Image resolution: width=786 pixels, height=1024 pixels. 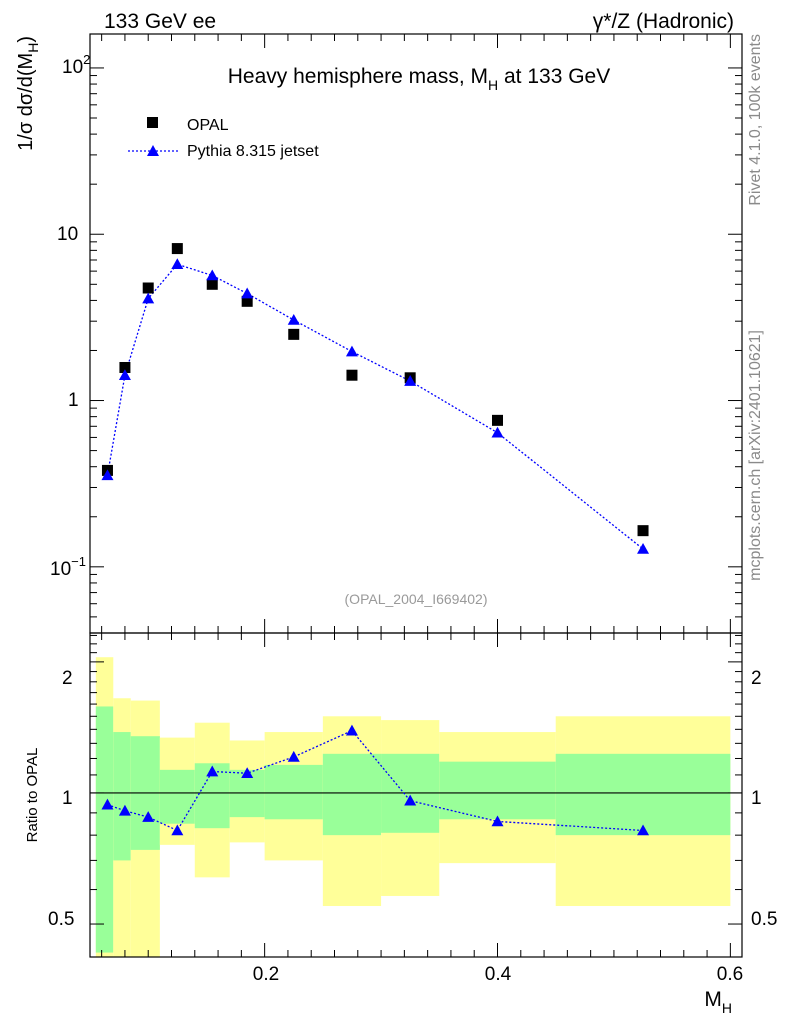 I want to click on legend-data-label: OPAL, so click(x=208, y=125).